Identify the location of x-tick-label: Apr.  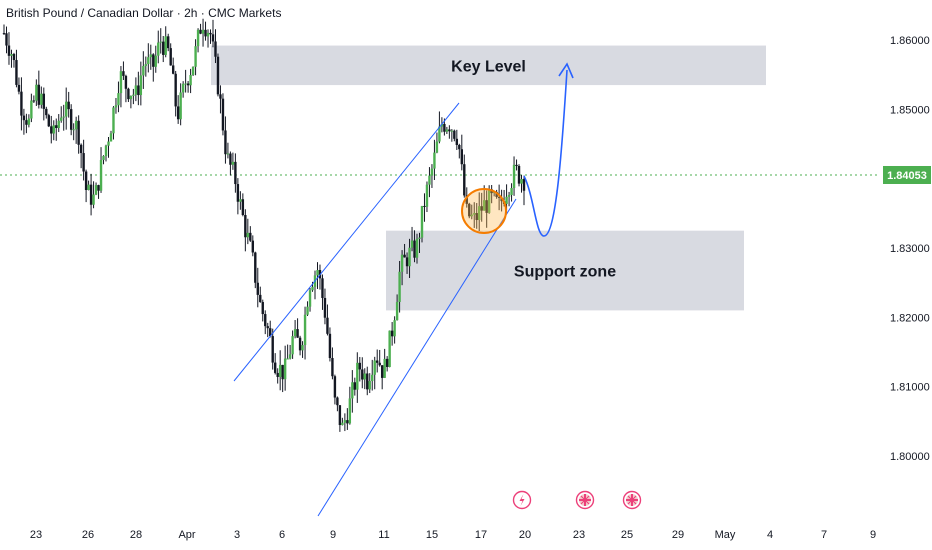
(186, 535).